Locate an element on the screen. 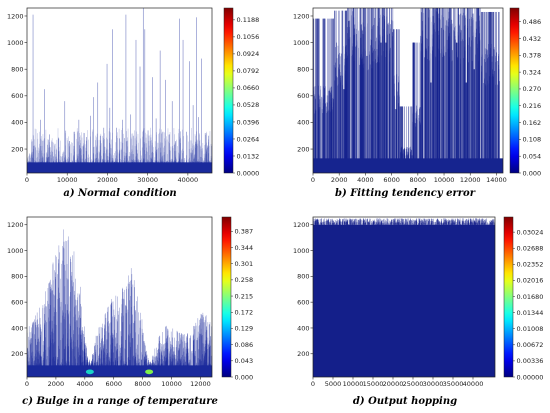  colorbar-tick-label: 0.258 is located at coordinates (244, 280).